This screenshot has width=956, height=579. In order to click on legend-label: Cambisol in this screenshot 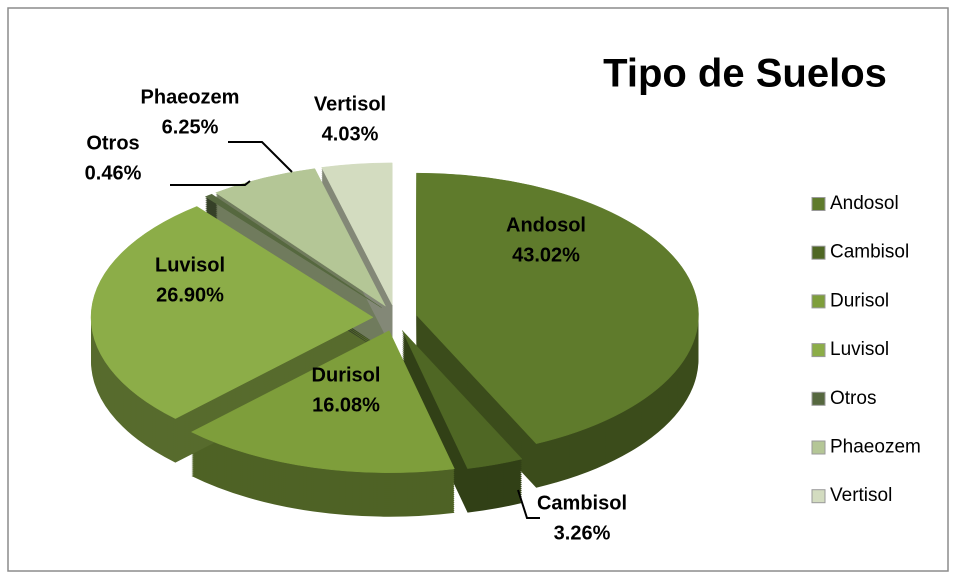, I will do `click(869, 252)`.